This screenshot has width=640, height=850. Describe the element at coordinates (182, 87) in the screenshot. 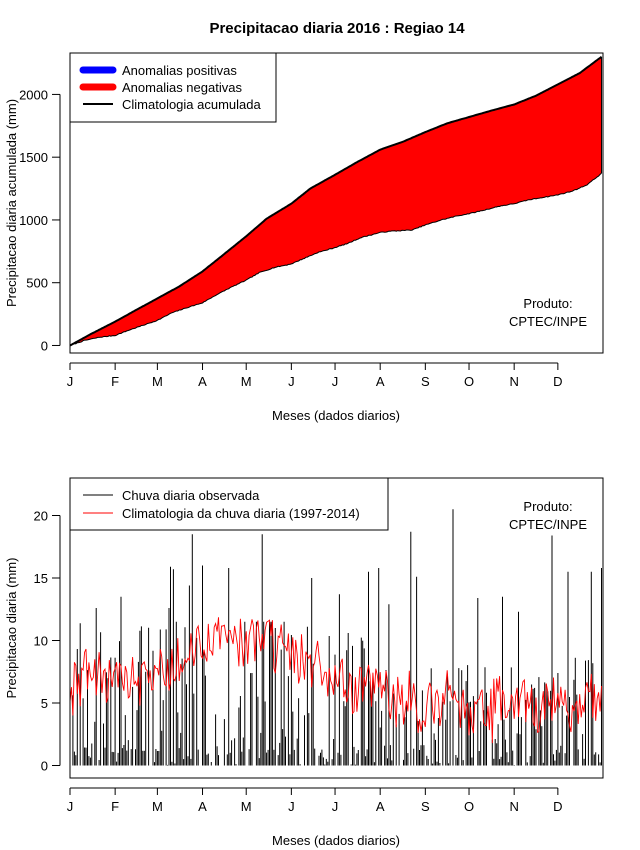

I see `legend-label-negative: Anomalias negativas` at that location.